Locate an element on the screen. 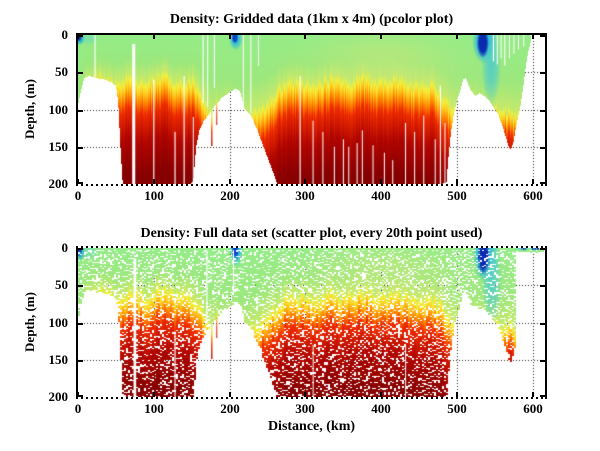  top-ytick-labels: 0 50 100 150 200 is located at coordinates (54, 109).